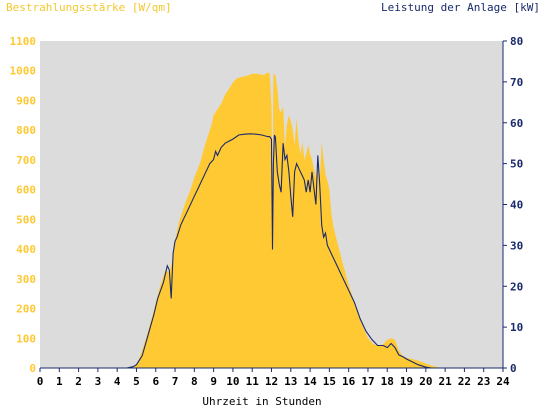 Image resolution: width=544 pixels, height=408 pixels. What do you see at coordinates (59, 381) in the screenshot?
I see `x-tick-label: 1` at bounding box center [59, 381].